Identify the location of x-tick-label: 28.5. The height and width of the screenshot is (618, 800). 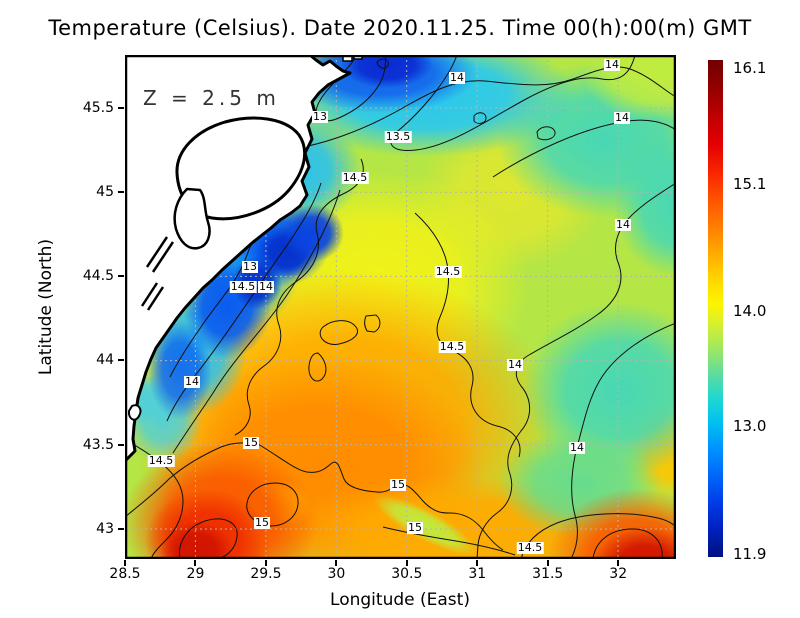
(125, 574).